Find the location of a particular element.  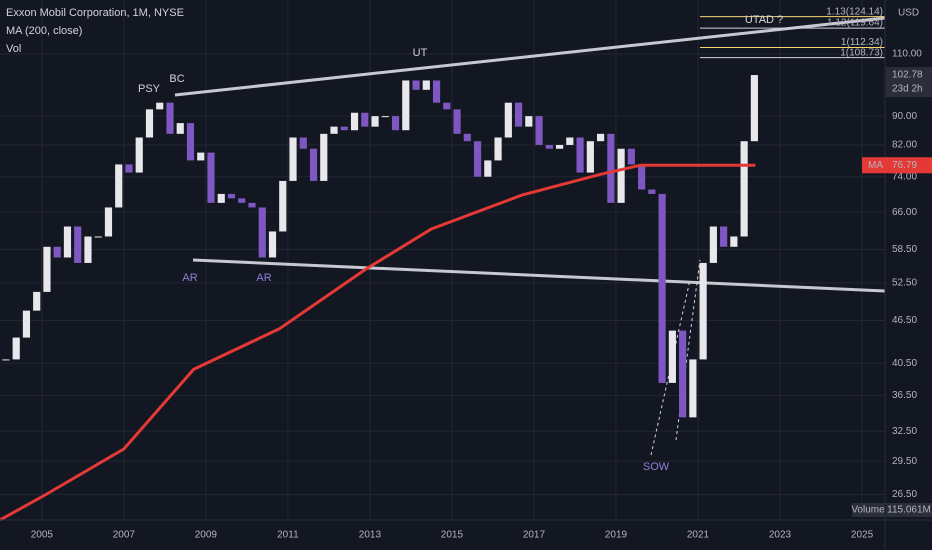

y-tick-label: 29.50 is located at coordinates (904, 461).